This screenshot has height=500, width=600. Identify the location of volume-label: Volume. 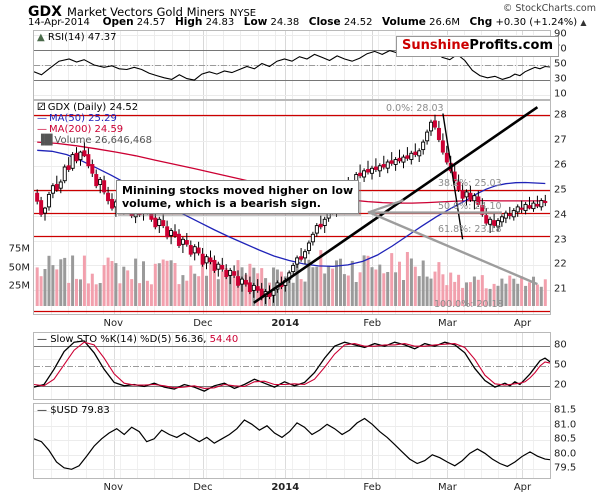
(404, 22).